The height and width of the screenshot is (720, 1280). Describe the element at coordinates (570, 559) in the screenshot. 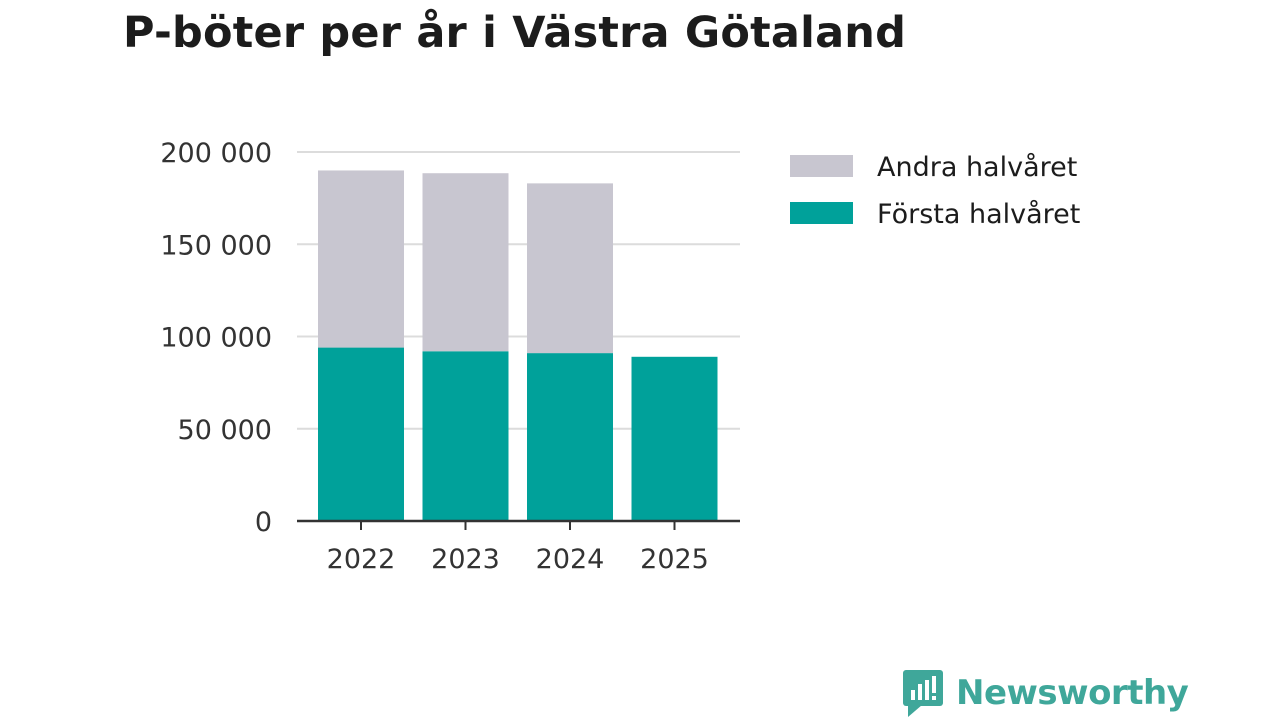

I see `x-tick-label: 2024` at that location.